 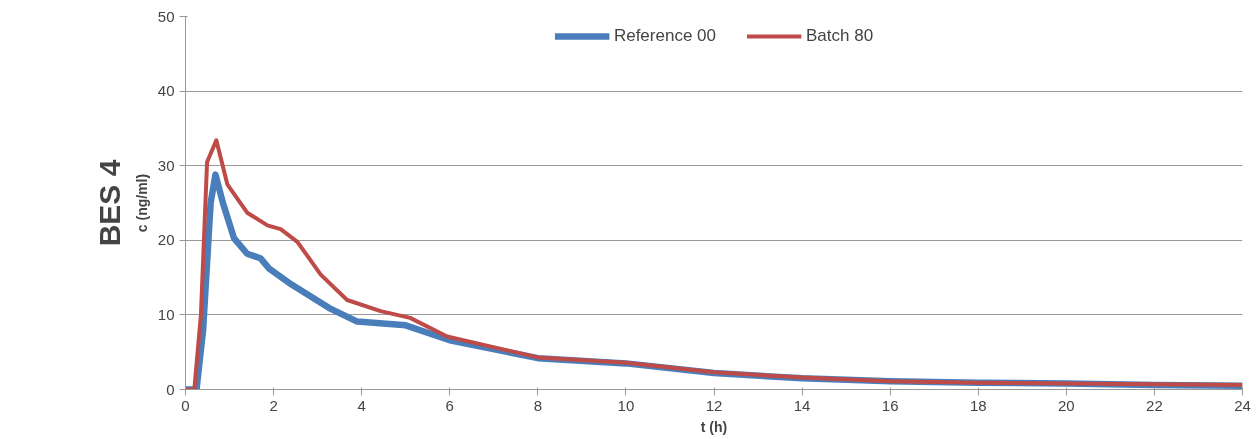 What do you see at coordinates (538, 405) in the screenshot?
I see `x-tick-label: 8` at bounding box center [538, 405].